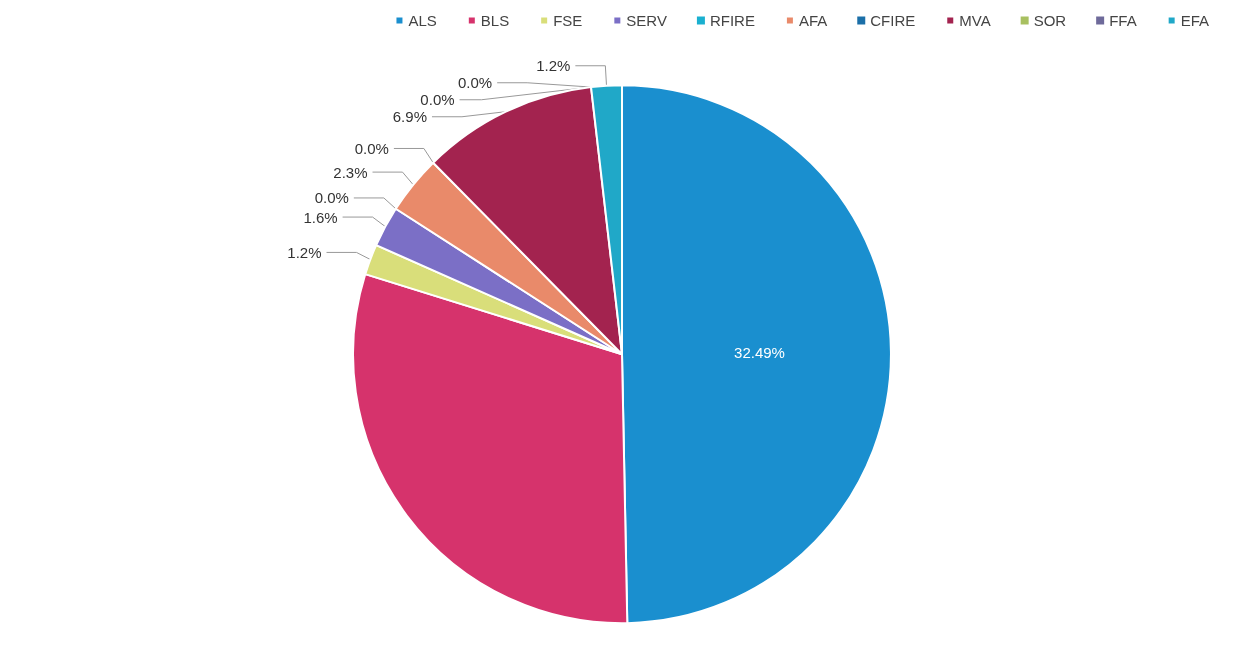 The height and width of the screenshot is (656, 1244). What do you see at coordinates (893, 20) in the screenshot?
I see `legend-label: CFIRE` at bounding box center [893, 20].